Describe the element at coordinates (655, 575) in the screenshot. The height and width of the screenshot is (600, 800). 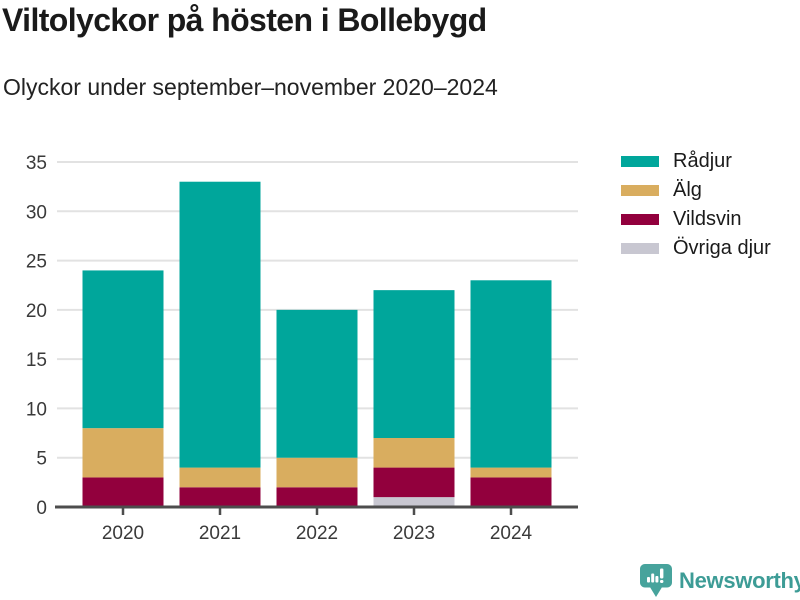
I see `logo-mini-bars` at that location.